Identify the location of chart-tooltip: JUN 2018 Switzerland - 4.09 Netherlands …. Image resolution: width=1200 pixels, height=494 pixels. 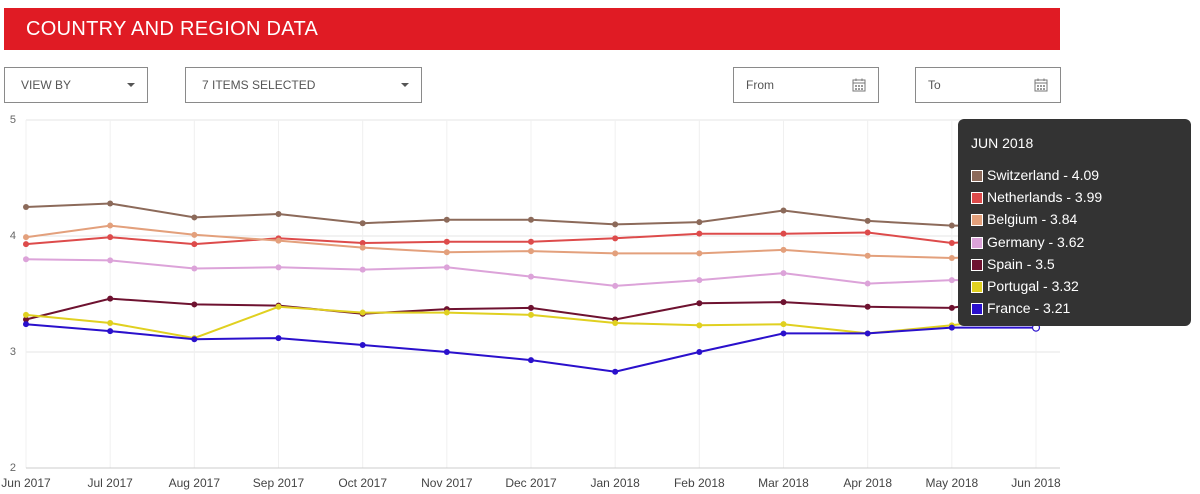
(1074, 222).